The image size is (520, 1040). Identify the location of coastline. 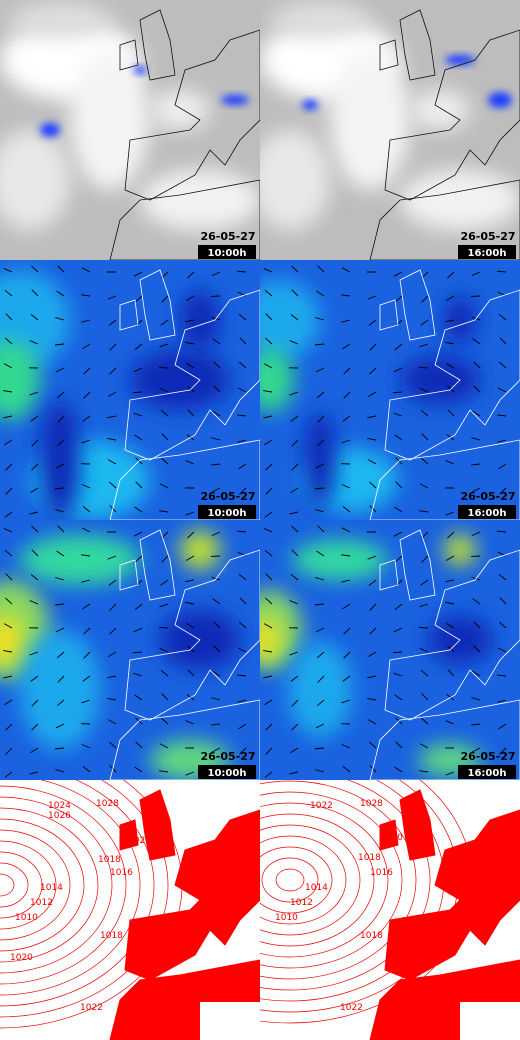
(192, 115).